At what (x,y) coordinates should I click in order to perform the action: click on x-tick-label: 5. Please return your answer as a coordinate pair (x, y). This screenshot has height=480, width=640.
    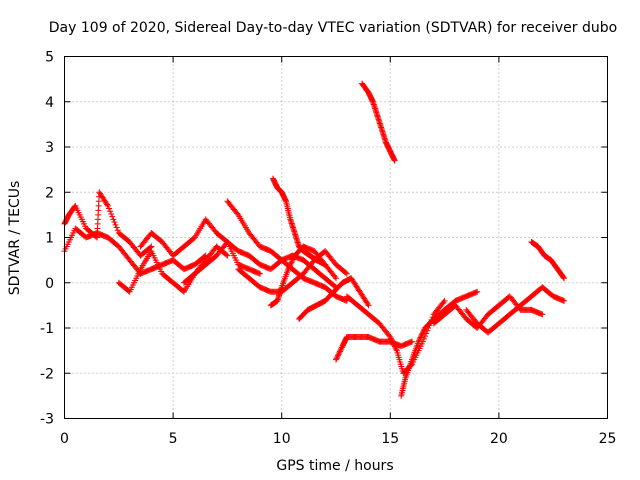
    Looking at the image, I should click on (173, 439).